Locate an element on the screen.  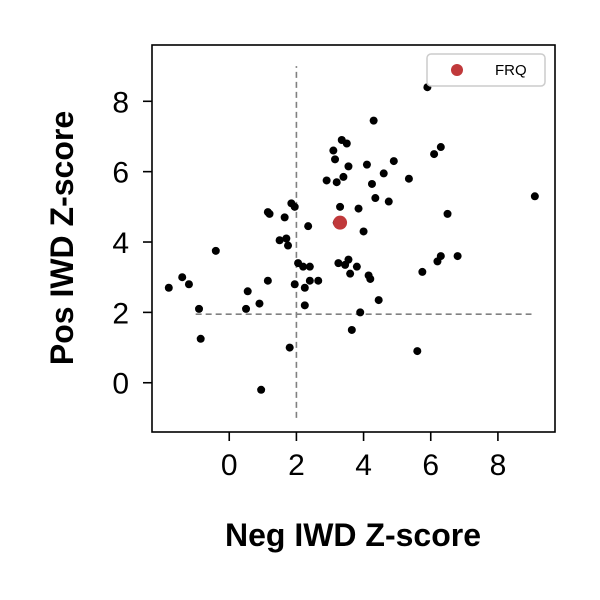
x-tick-label: 6 is located at coordinates (430, 465).